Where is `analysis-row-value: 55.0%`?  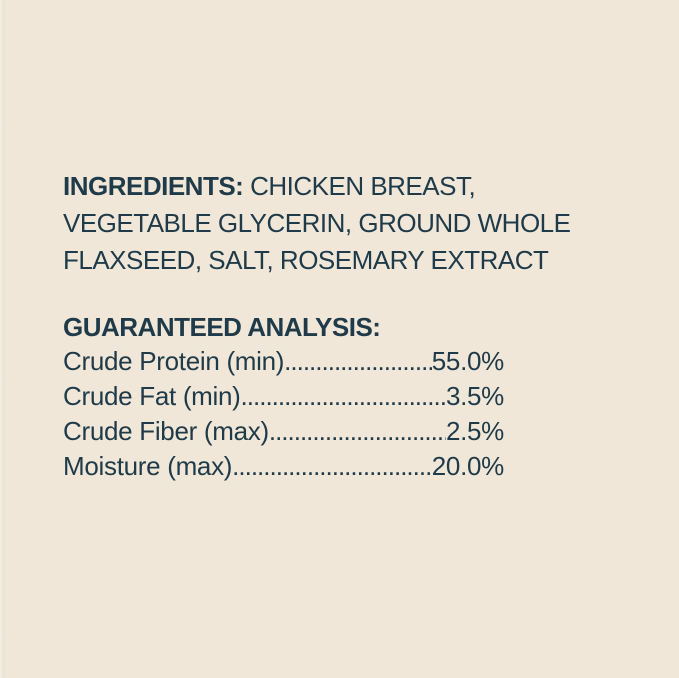
analysis-row-value: 55.0% is located at coordinates (468, 361).